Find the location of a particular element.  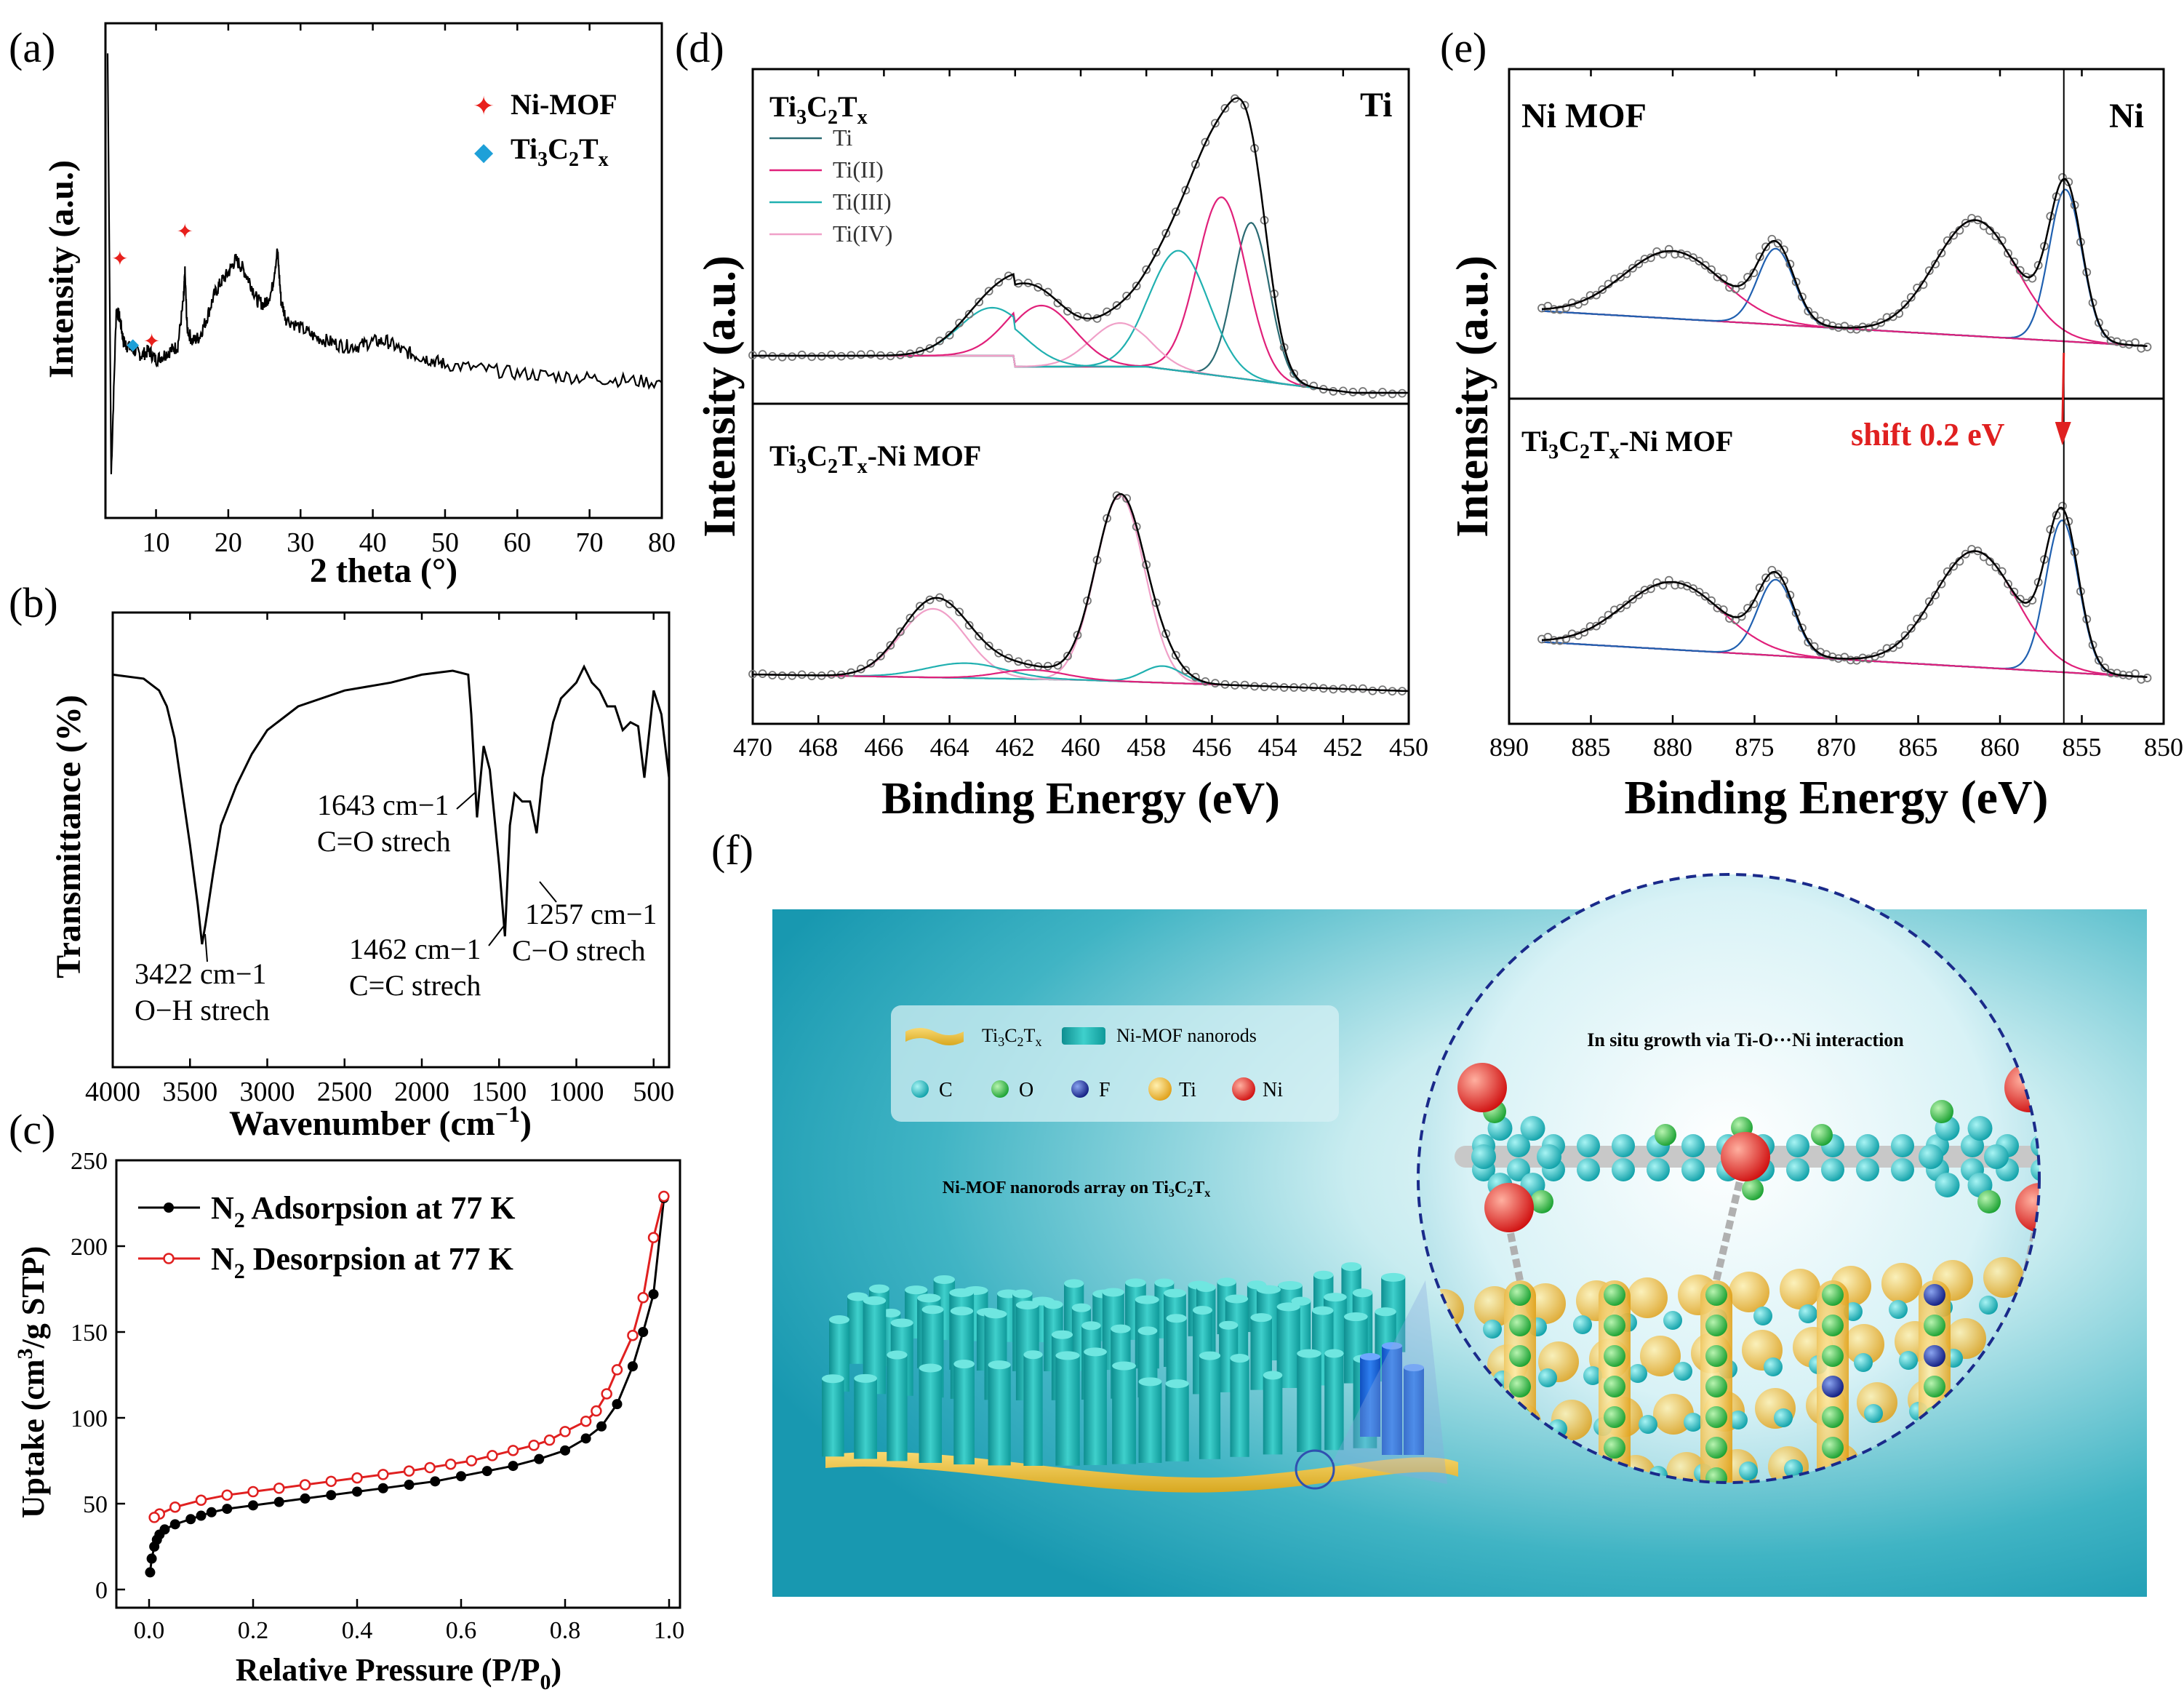

plot-frame-a is located at coordinates (383, 270).